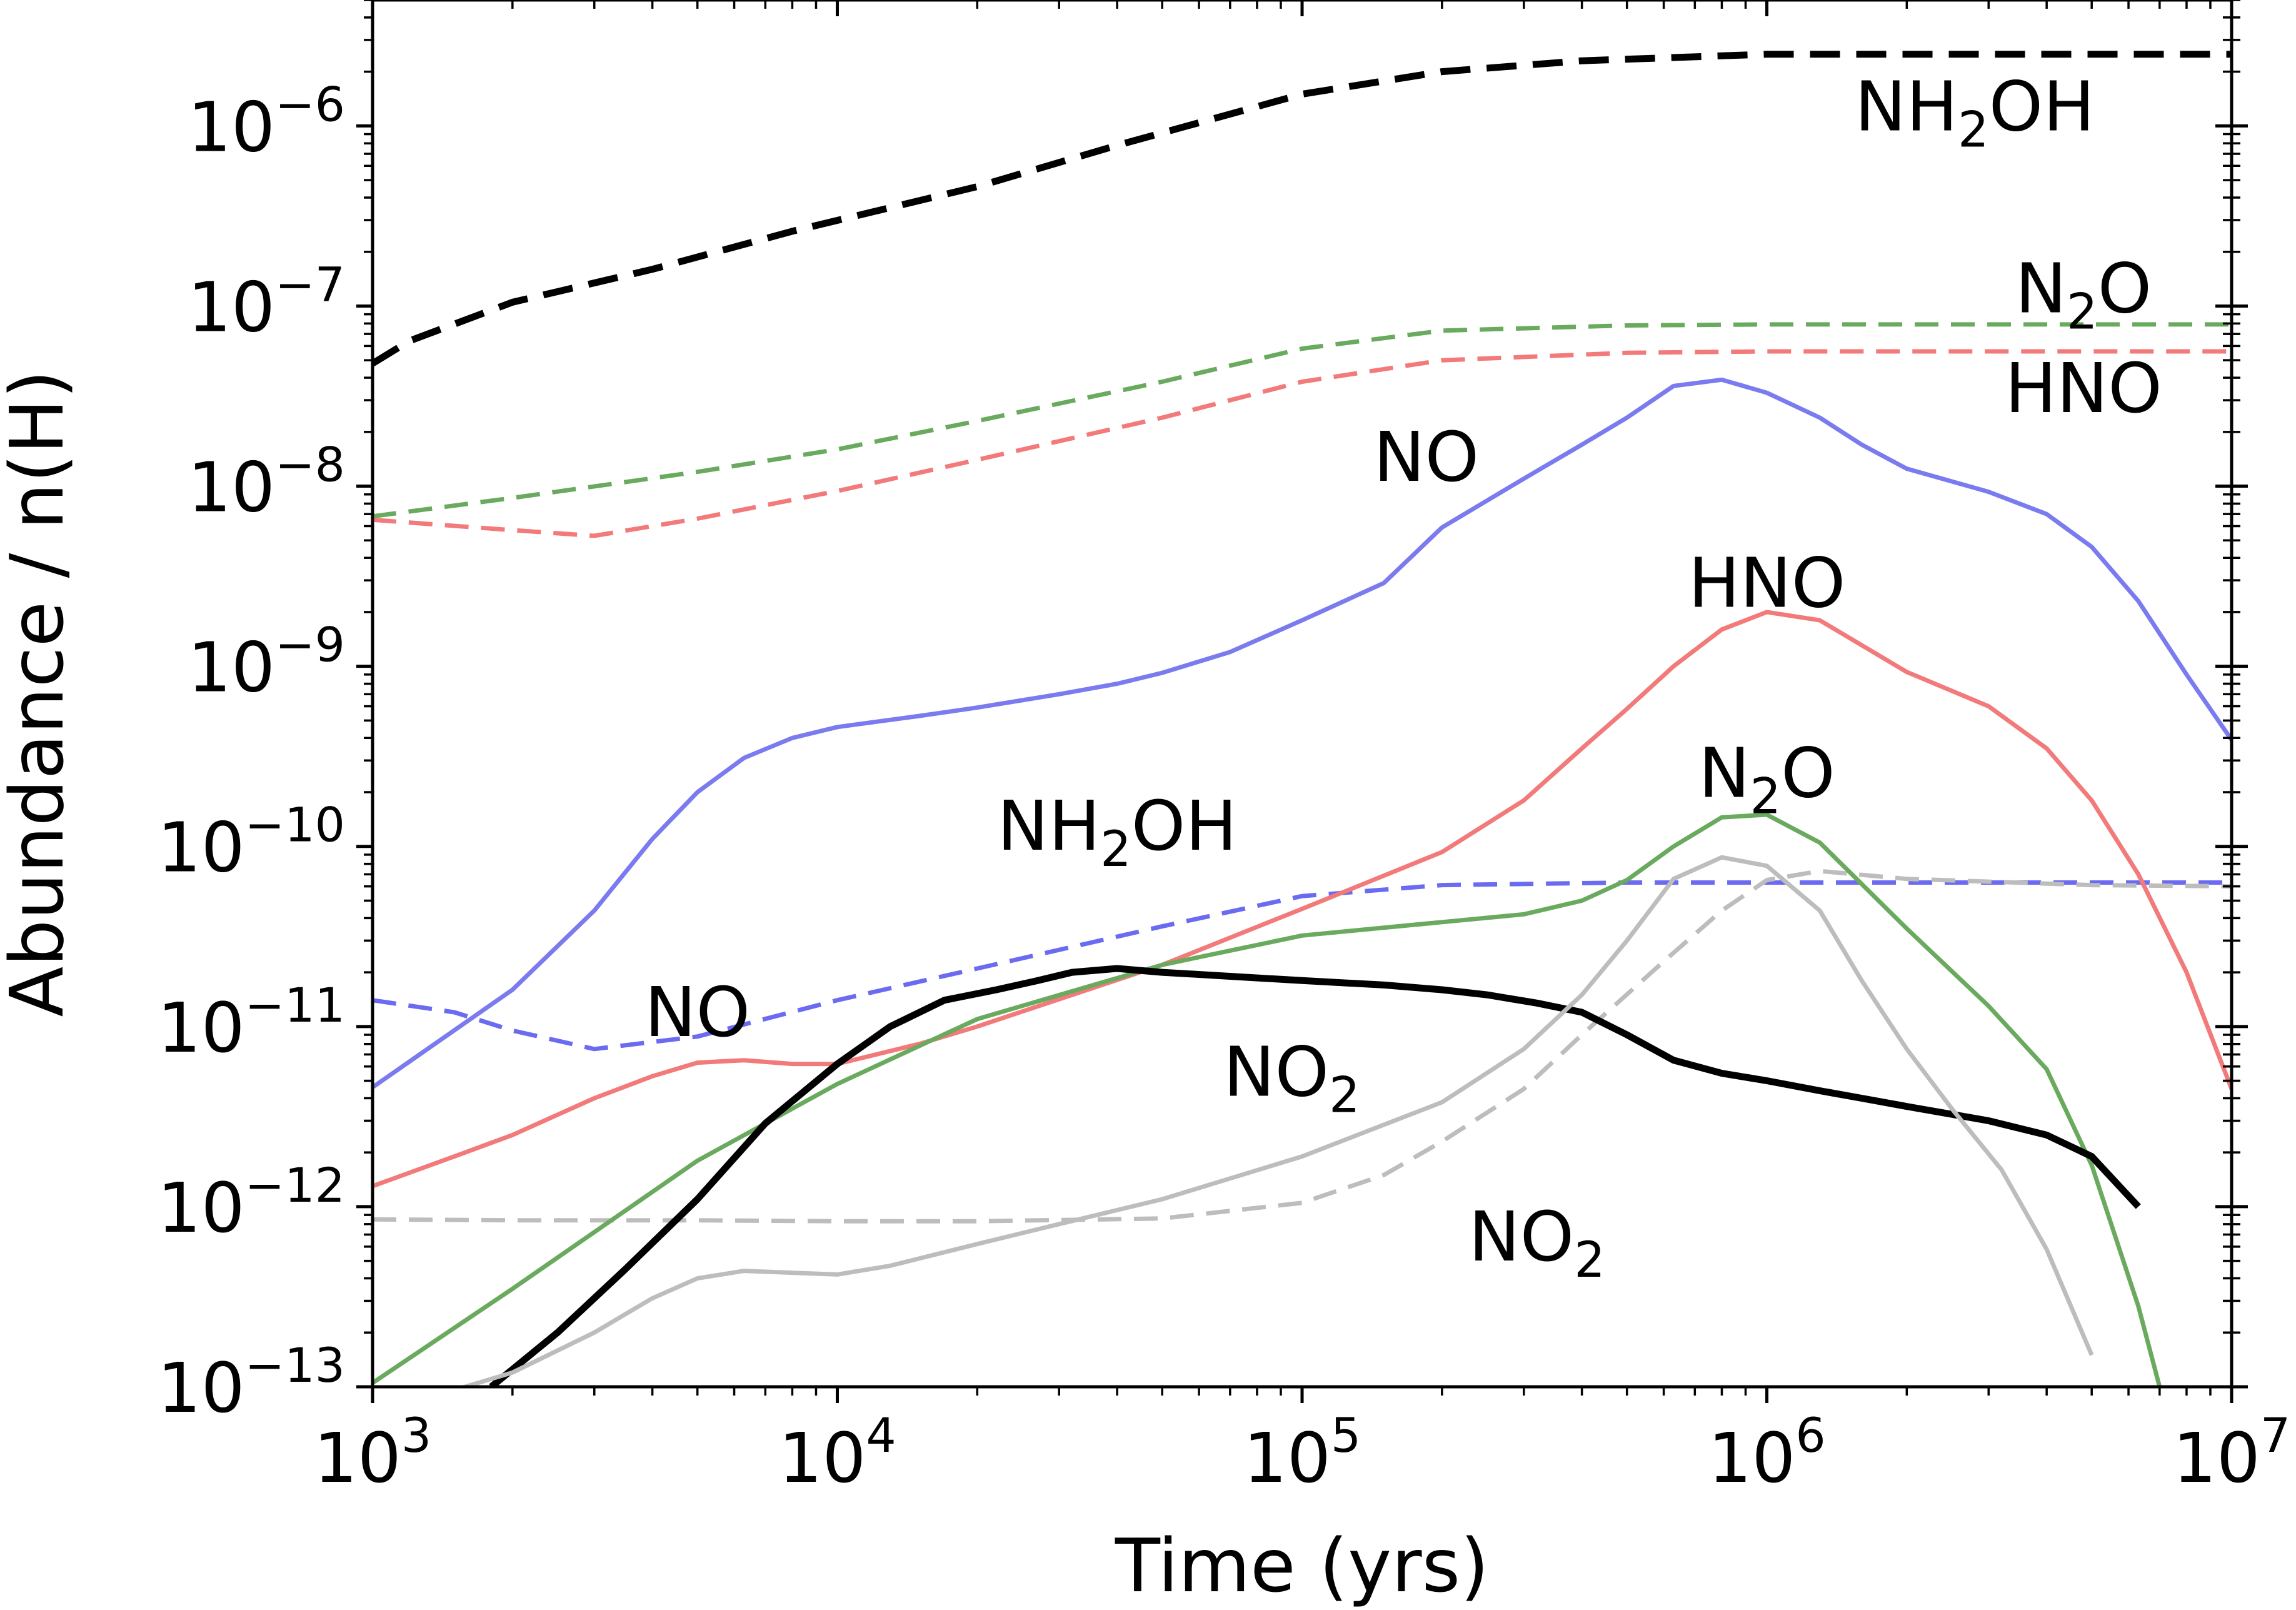 Image resolution: width=2296 pixels, height=1610 pixels. I want to click on y-tick-label: 10⁻⁶, so click(266, 121).